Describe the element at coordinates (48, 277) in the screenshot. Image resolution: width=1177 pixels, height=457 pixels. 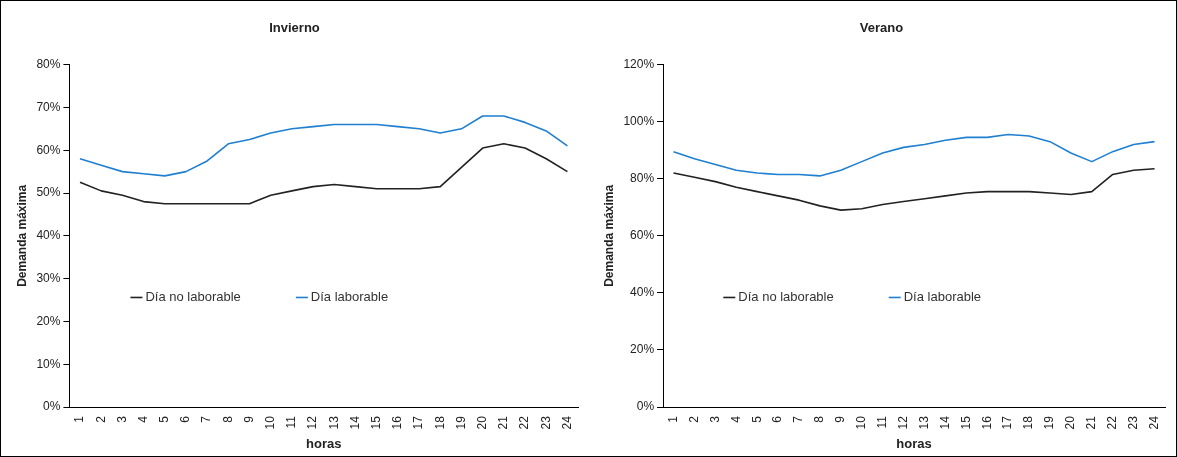
I see `y-tick-label: 30%` at that location.